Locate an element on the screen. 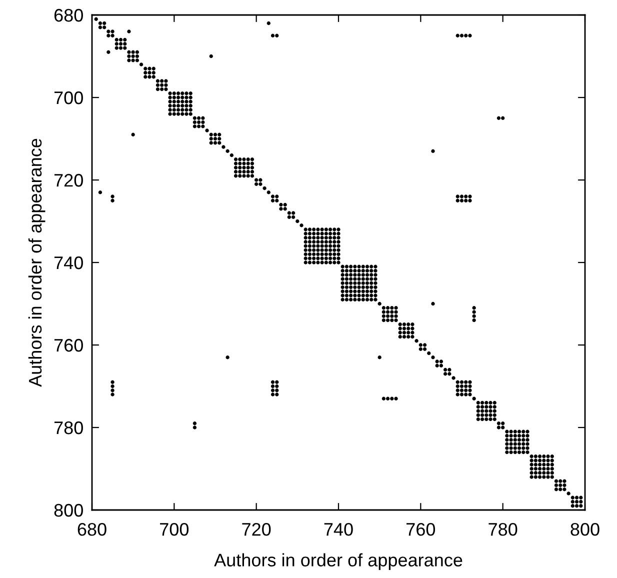  x-tick-label: 720 is located at coordinates (256, 529).